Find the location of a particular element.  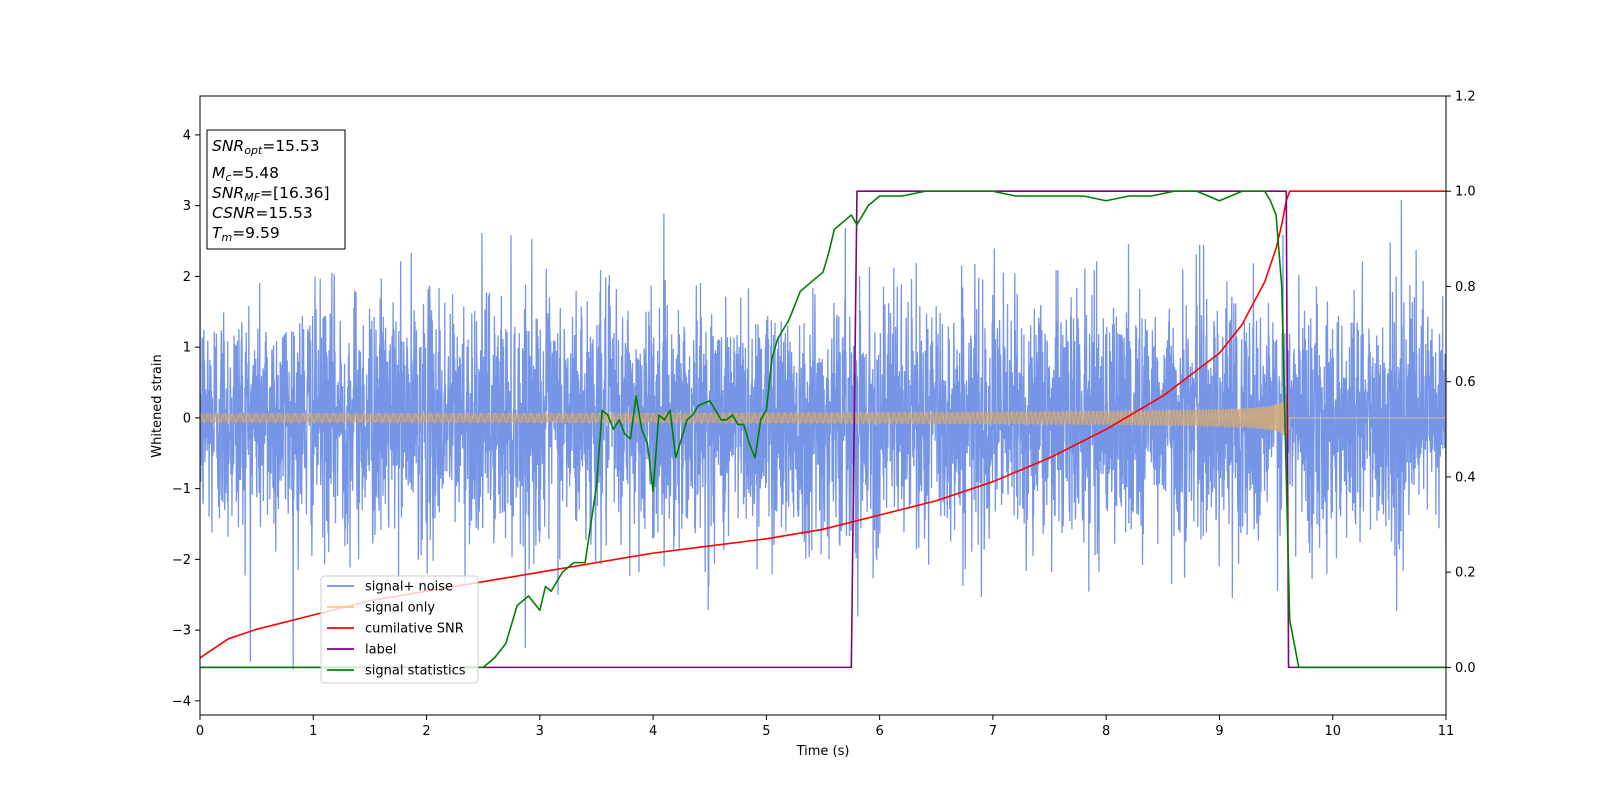

y2-tick-label: 0.2 is located at coordinates (1465, 573).